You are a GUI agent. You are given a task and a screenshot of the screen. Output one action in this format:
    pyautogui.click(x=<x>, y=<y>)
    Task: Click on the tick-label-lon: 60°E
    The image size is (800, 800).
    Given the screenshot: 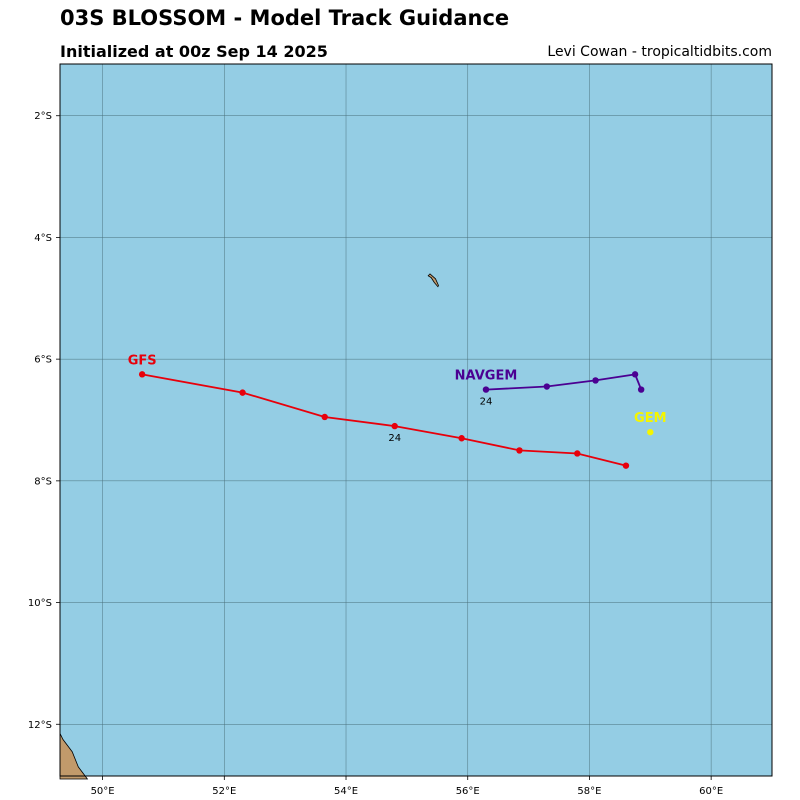 What is the action you would take?
    pyautogui.click(x=711, y=791)
    